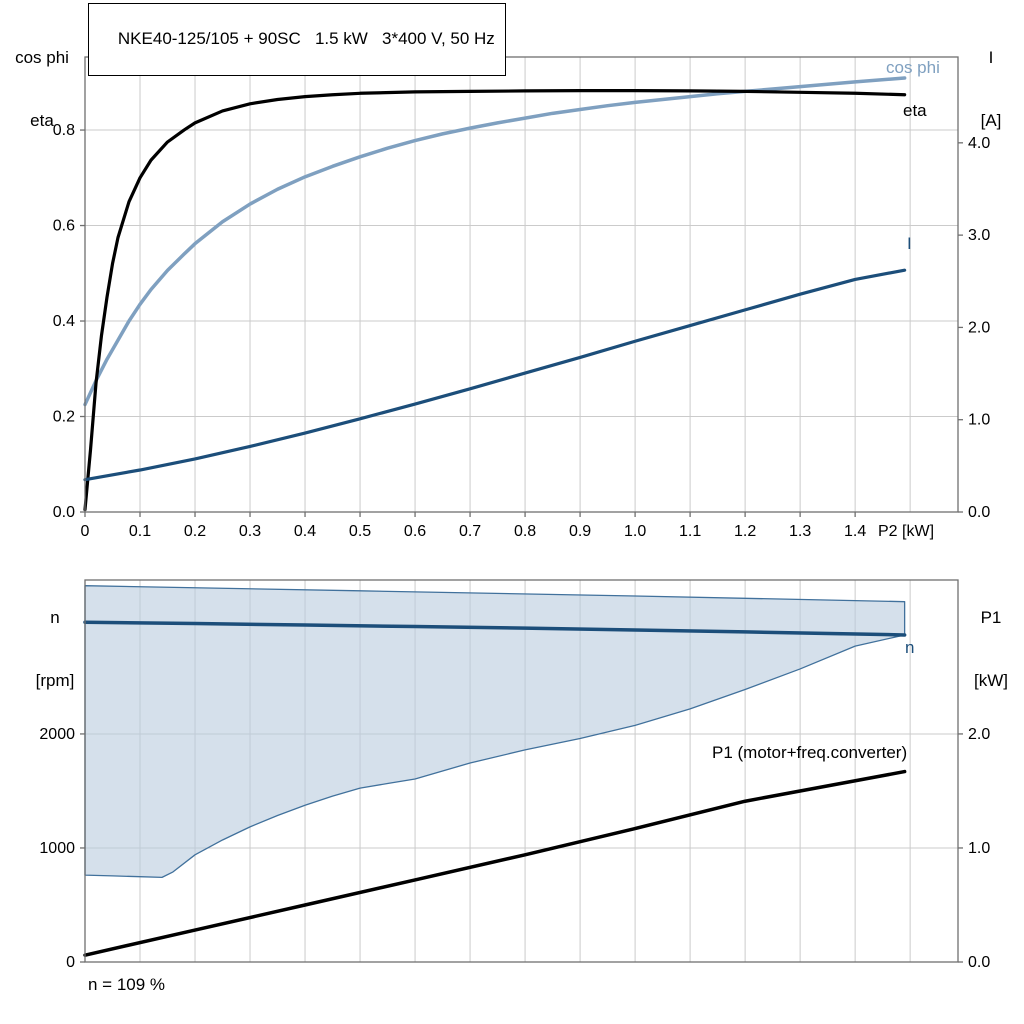 The height and width of the screenshot is (1024, 1024). I want to click on speed-percent-annotation: n = 109 %, so click(127, 984).